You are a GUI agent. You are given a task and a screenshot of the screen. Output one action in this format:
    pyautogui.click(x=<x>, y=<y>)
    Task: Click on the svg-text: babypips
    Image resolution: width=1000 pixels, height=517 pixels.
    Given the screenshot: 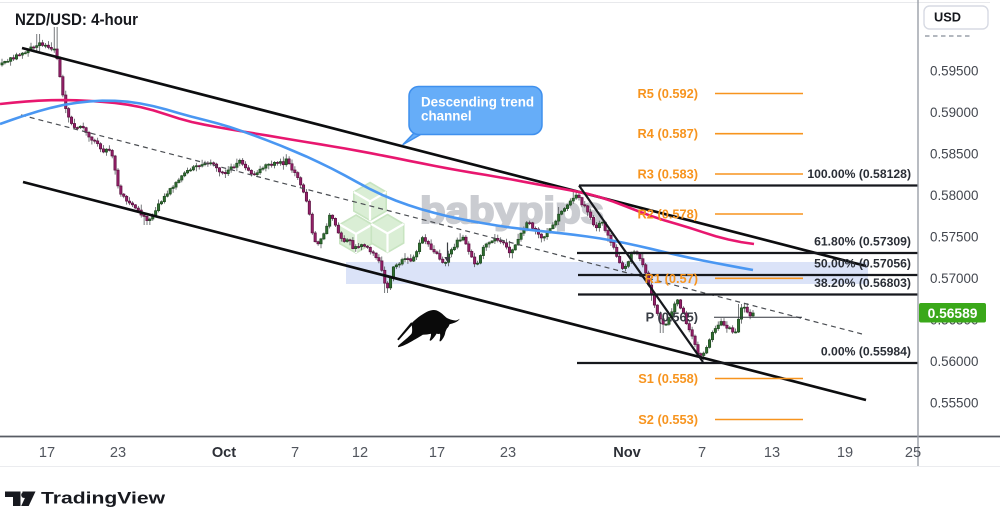 What is the action you would take?
    pyautogui.click(x=512, y=210)
    